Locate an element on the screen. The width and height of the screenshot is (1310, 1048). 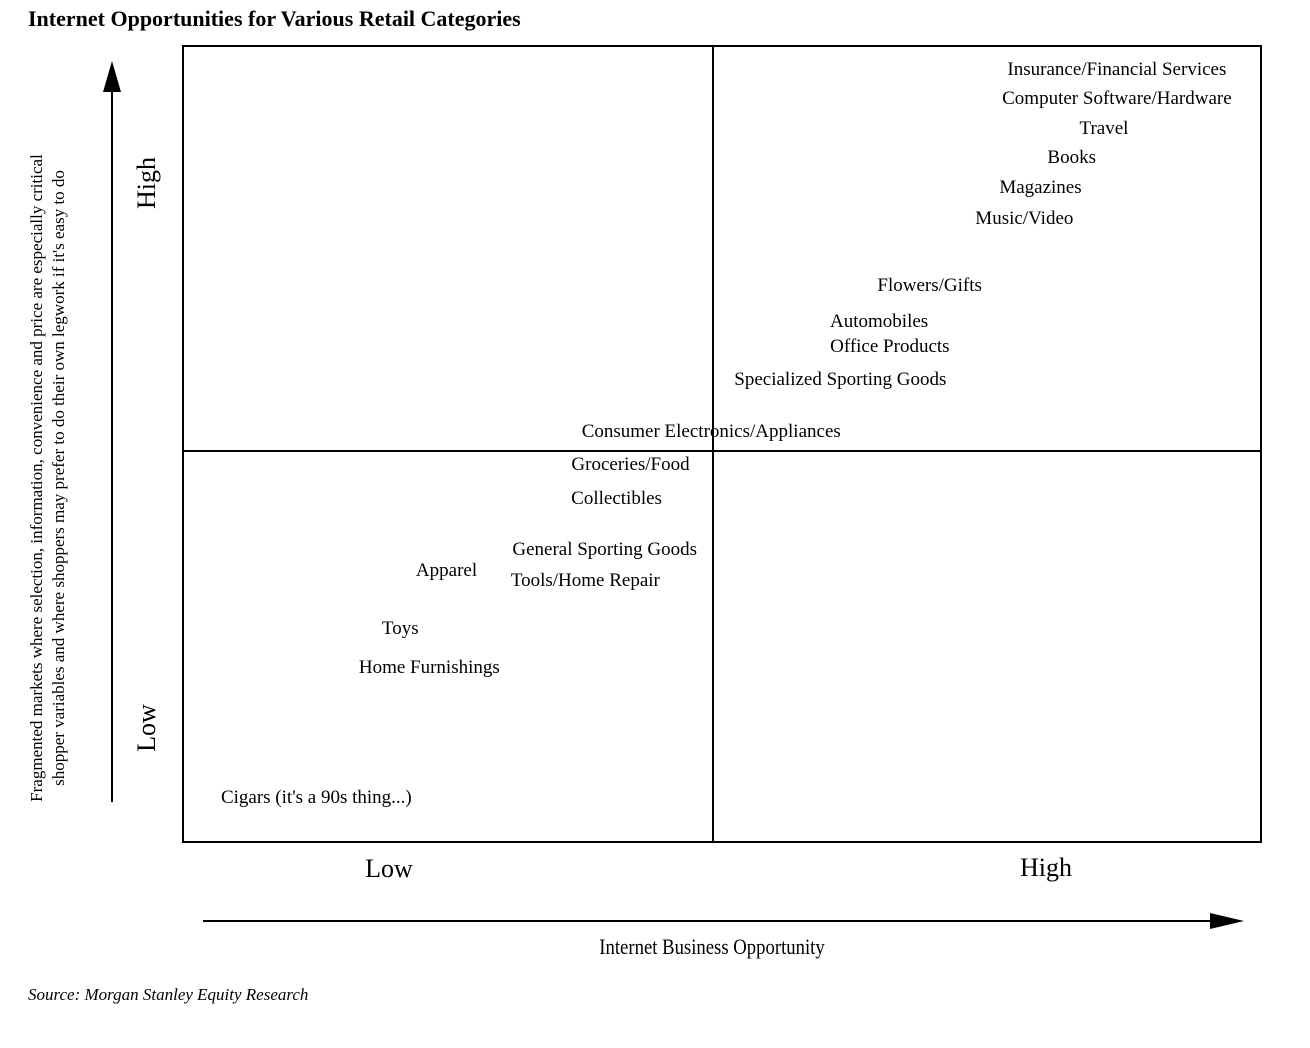
category-label: Collectibles is located at coordinates (616, 498).